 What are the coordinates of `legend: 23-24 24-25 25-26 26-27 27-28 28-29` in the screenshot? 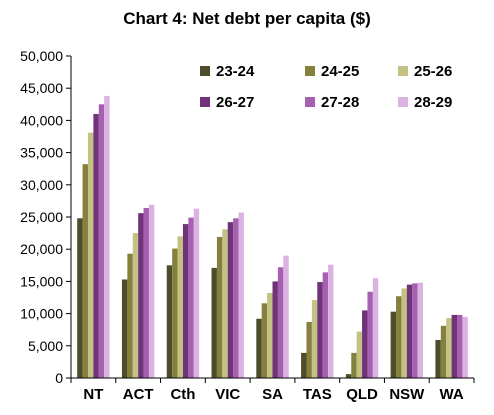 It's located at (326, 87).